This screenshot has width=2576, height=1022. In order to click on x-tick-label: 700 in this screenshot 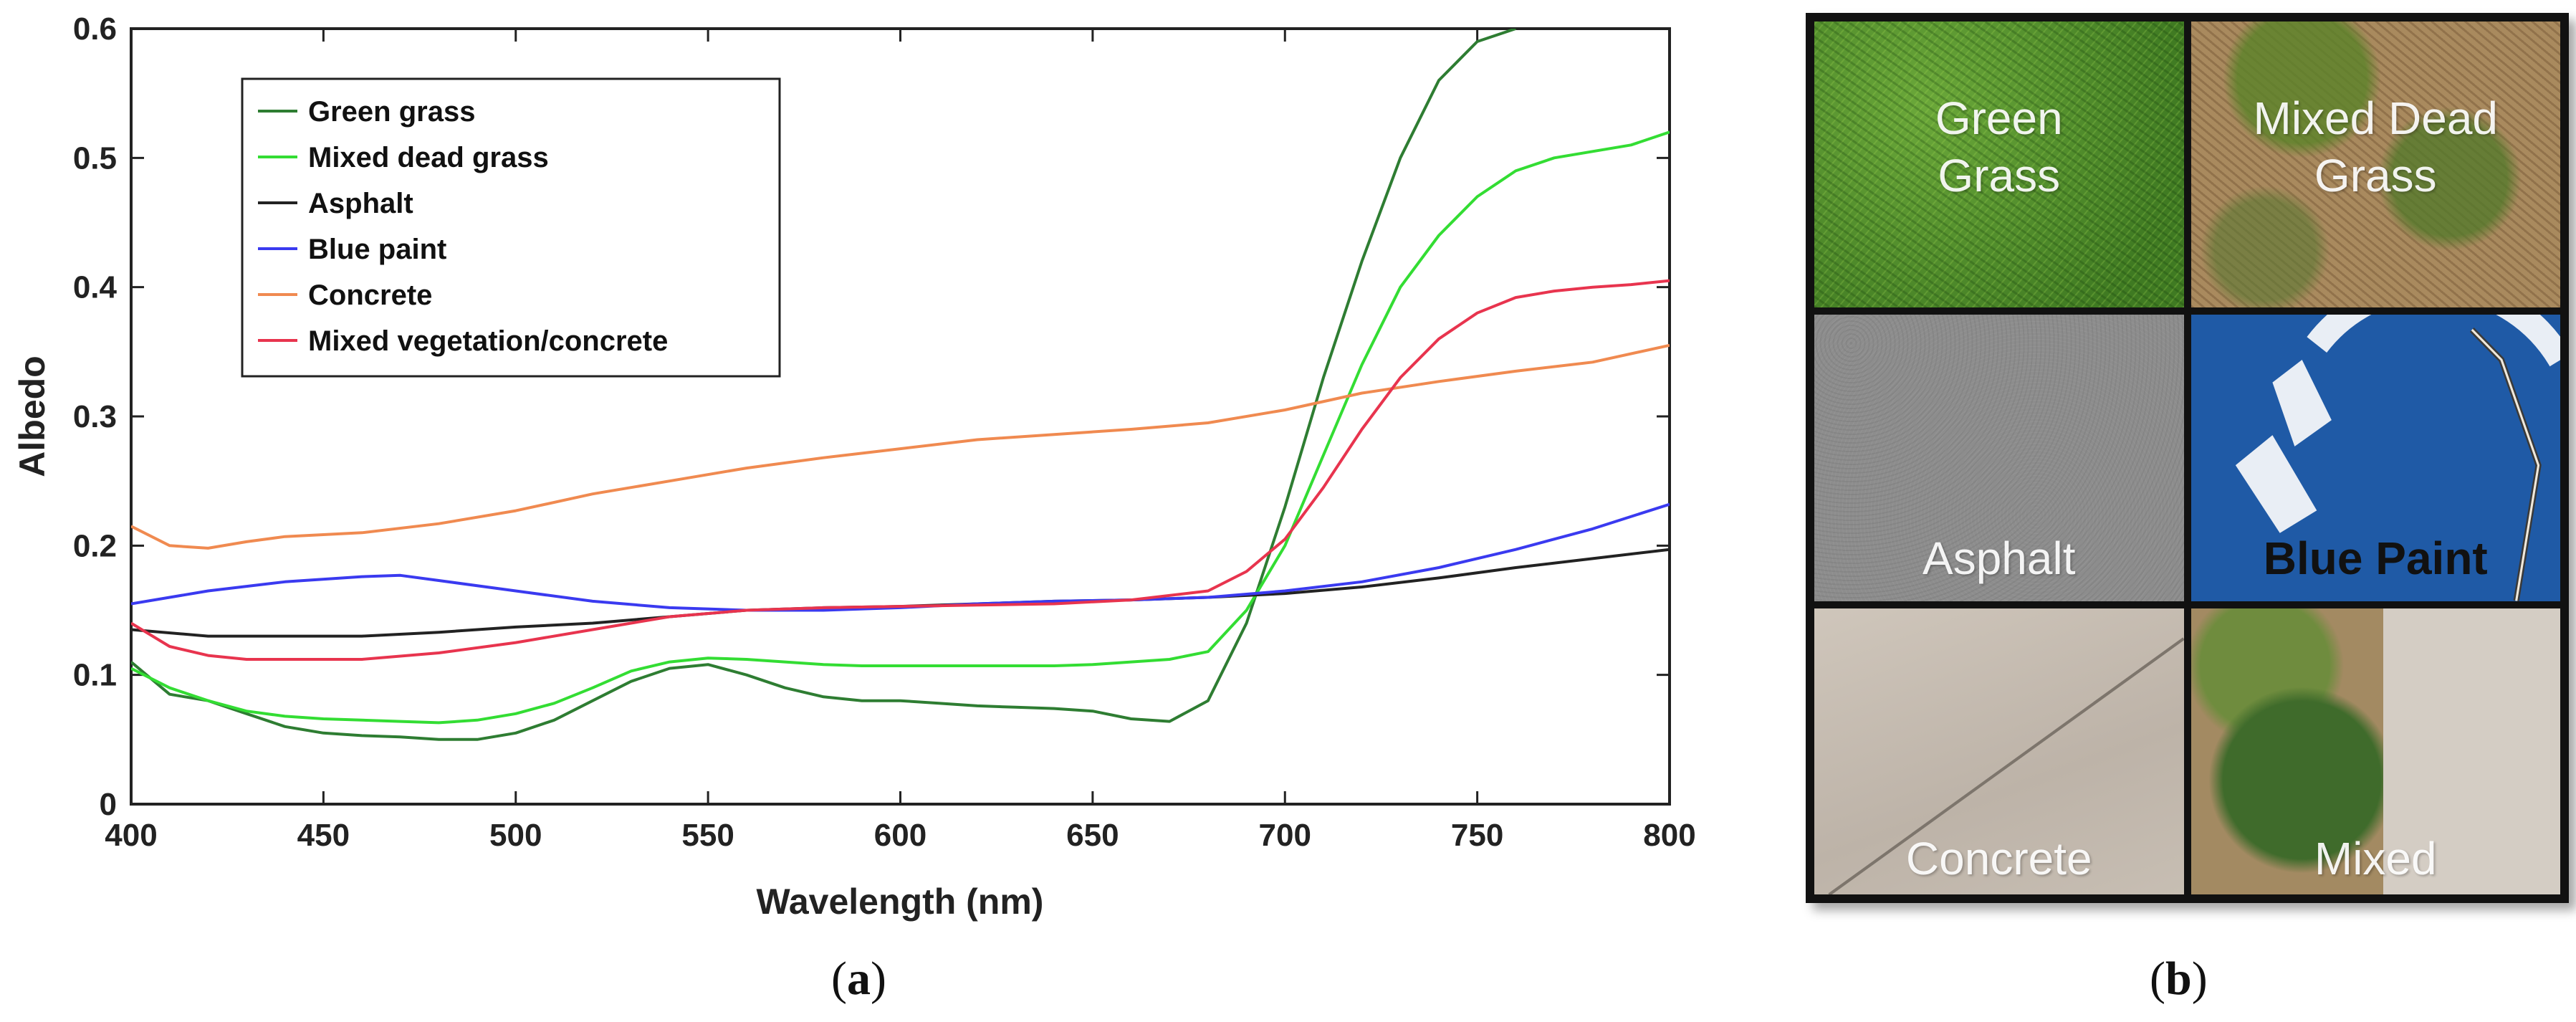, I will do `click(1285, 835)`.